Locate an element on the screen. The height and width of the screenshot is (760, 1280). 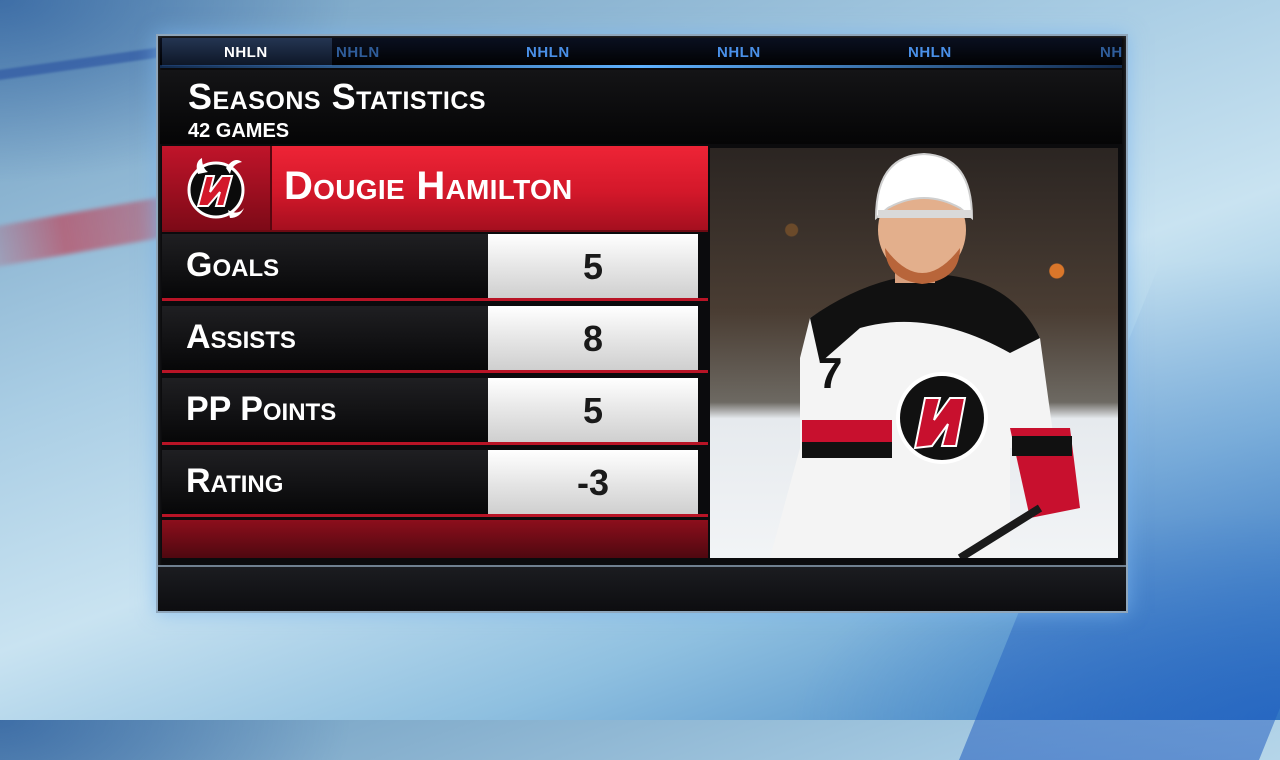
stat-label: Goals is located at coordinates (325, 266).